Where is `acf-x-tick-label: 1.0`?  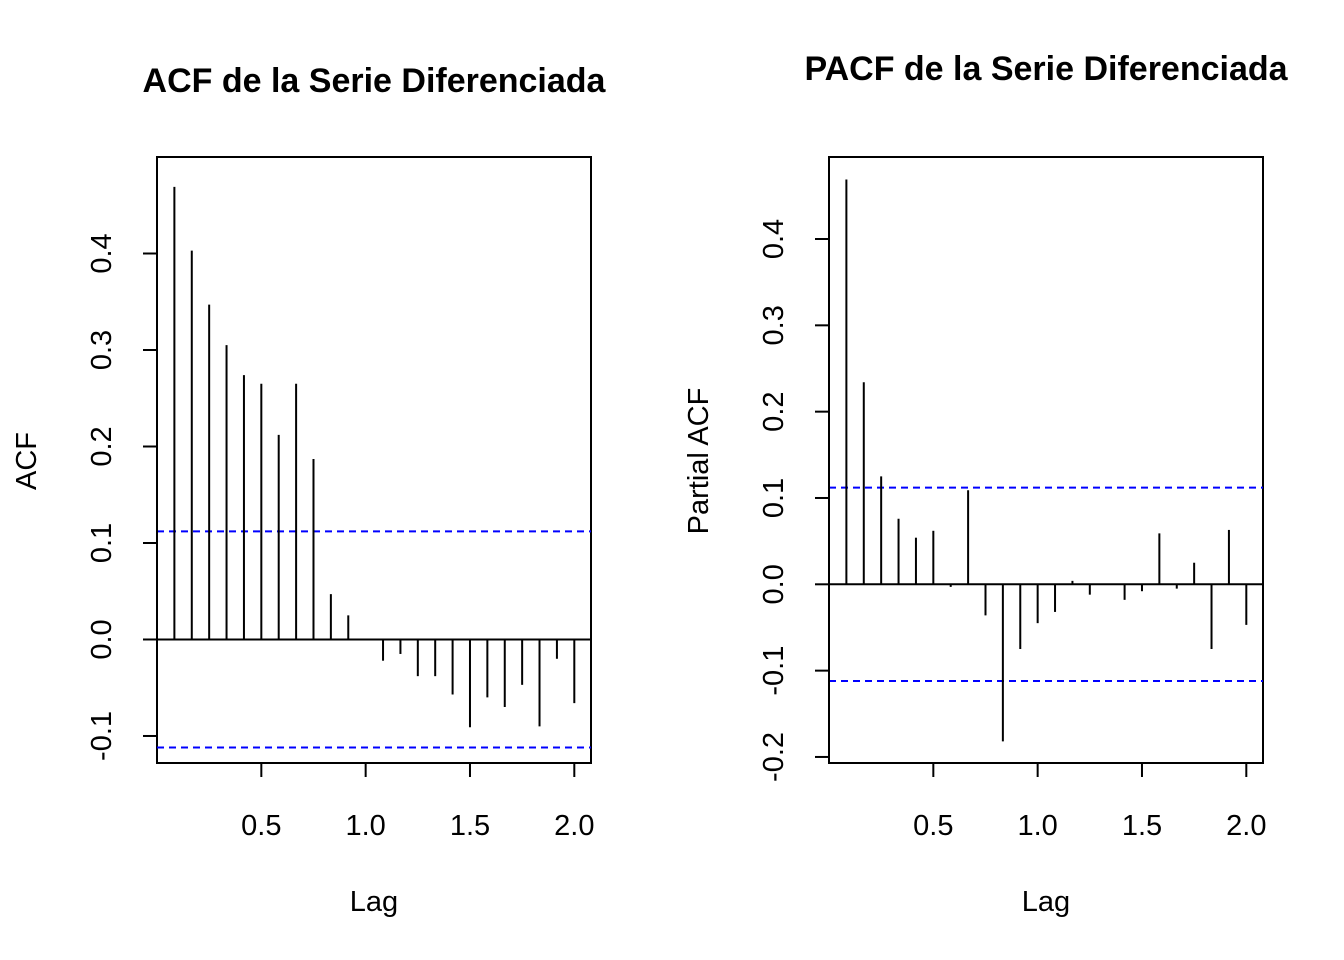
acf-x-tick-label: 1.0 is located at coordinates (365, 826).